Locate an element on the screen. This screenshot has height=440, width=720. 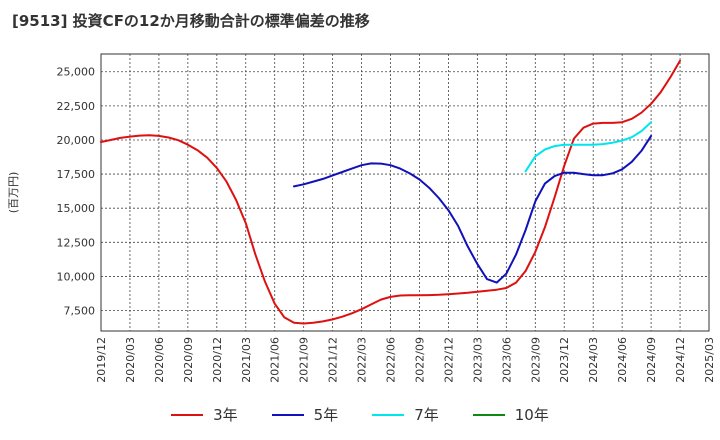
legend-label: 3年 is located at coordinates (225, 415).